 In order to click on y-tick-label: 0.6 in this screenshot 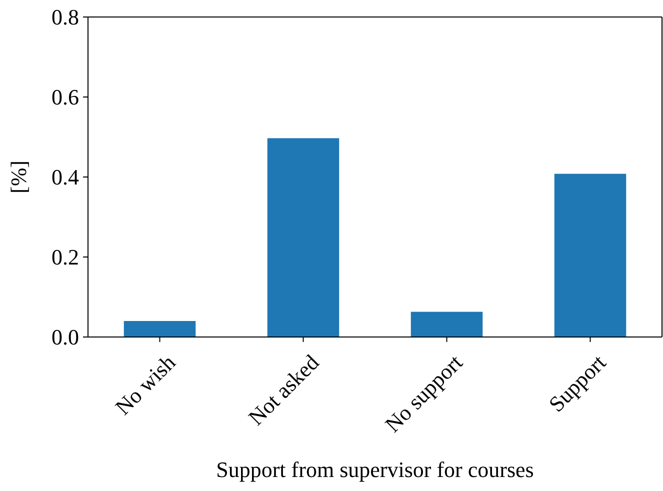, I will do `click(65, 97)`.